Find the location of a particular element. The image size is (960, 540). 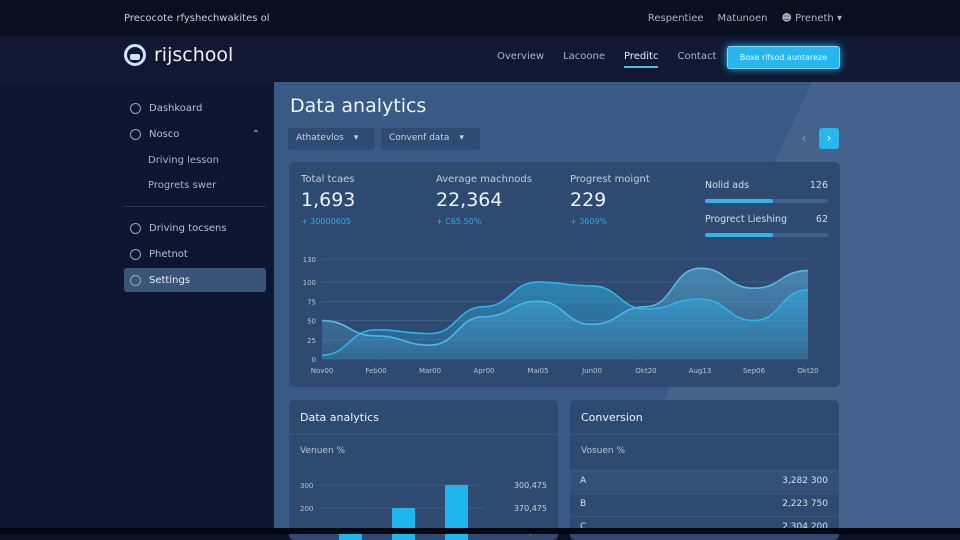

sidebar-item-label: Nosco is located at coordinates (164, 134).